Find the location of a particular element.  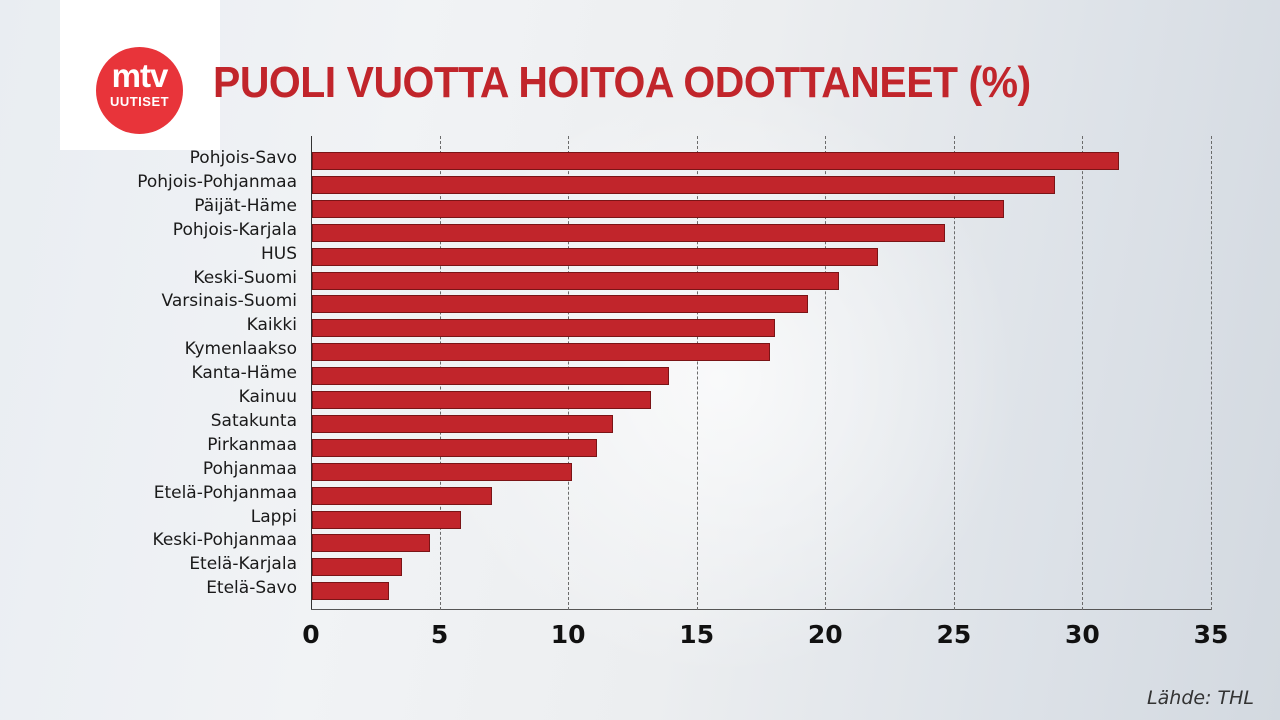

mtv-uutiset-logo: mtv UUTISET is located at coordinates (139, 90).